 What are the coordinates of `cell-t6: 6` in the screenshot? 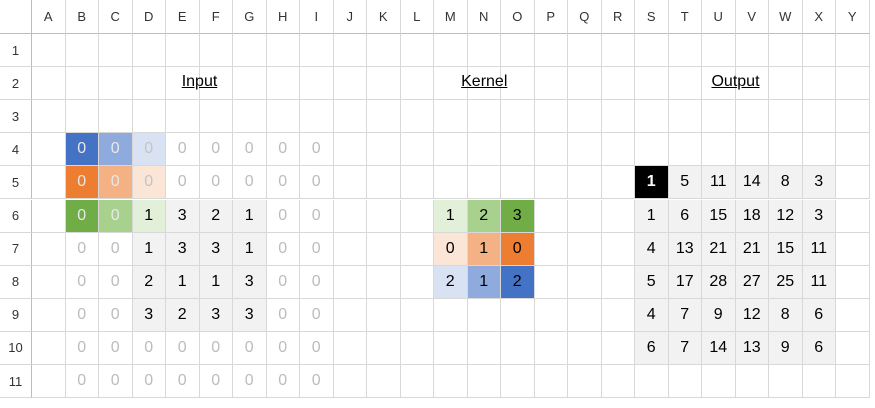 It's located at (685, 216).